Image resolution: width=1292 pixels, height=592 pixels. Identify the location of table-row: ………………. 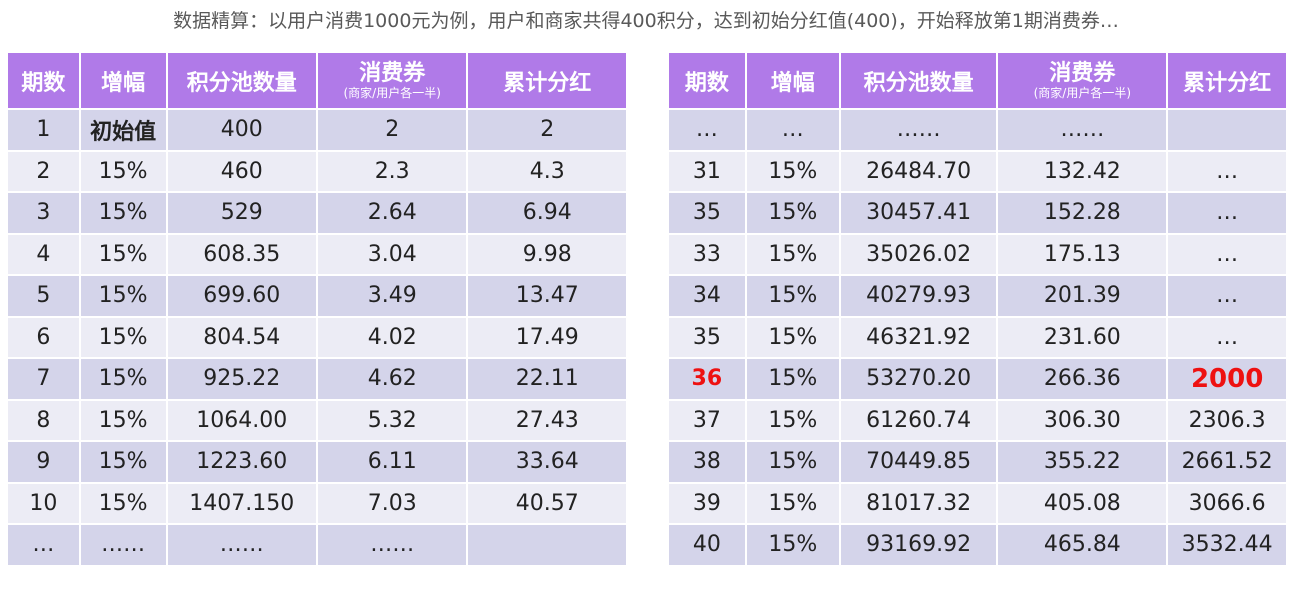
(977, 130).